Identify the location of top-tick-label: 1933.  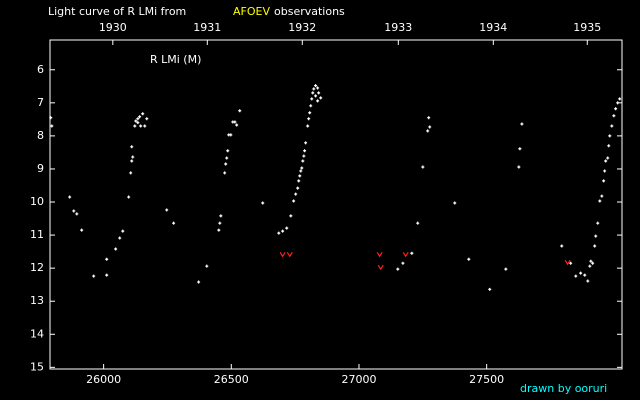
(398, 27).